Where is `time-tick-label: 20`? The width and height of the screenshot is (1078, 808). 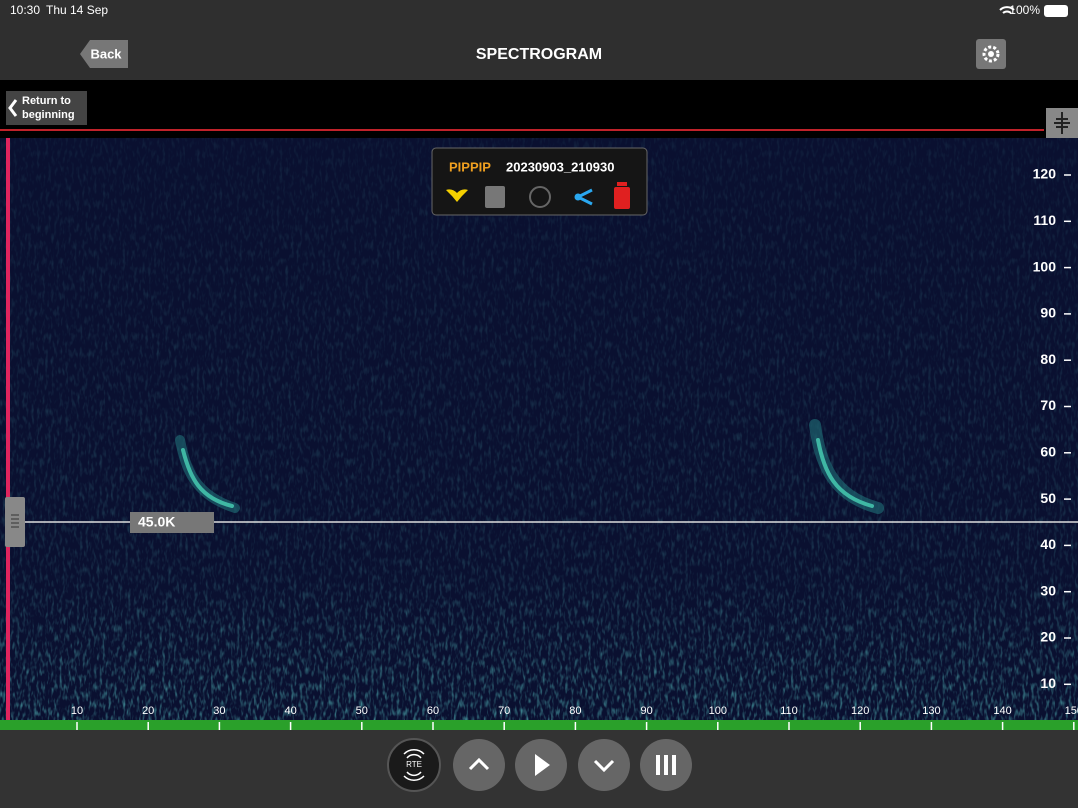
time-tick-label: 20 is located at coordinates (148, 711).